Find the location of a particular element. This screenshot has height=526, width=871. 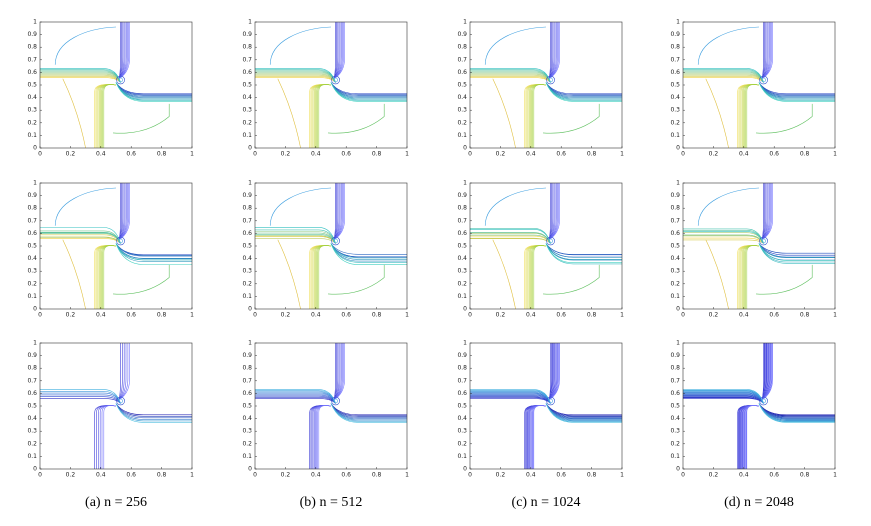

caption: (a) n = 256 is located at coordinates (116, 502).